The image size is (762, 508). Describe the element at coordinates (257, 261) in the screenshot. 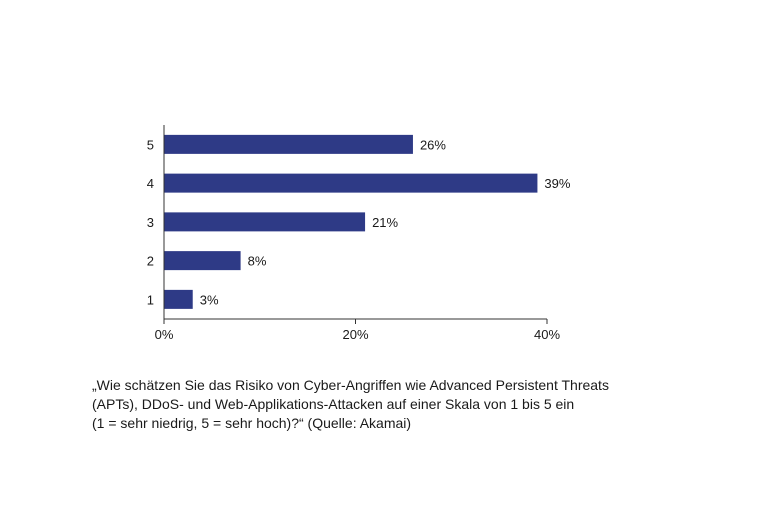

I see `data-label-2: 8%` at that location.